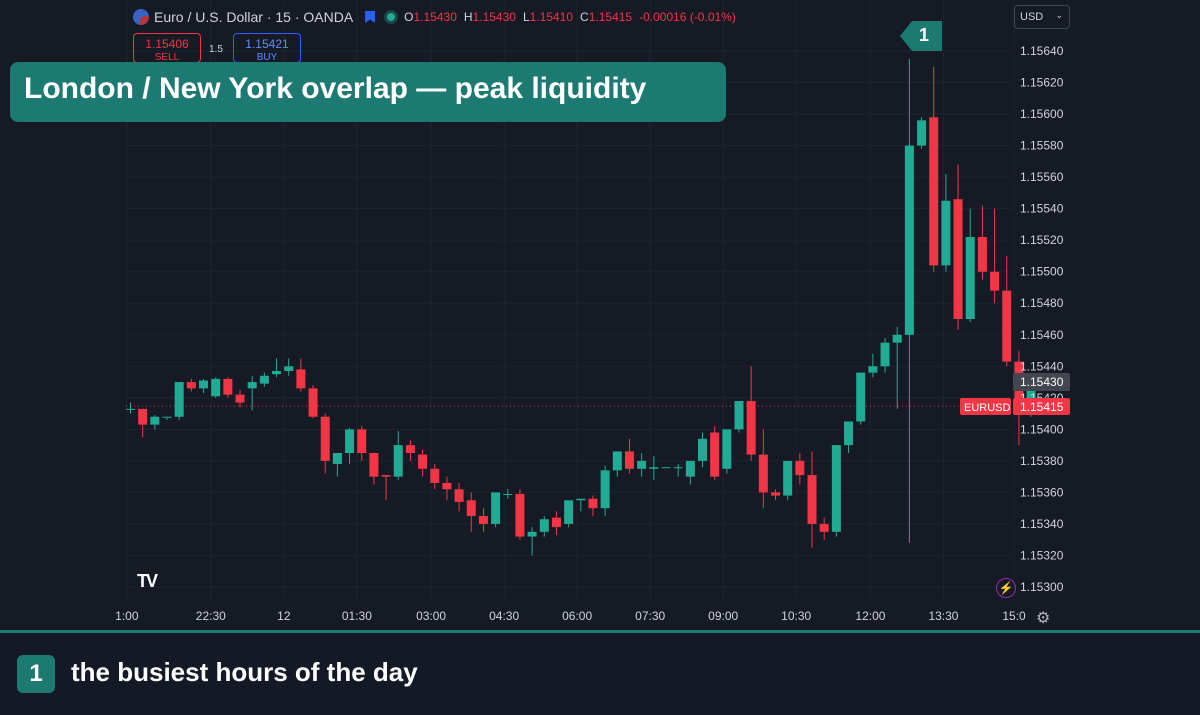  What do you see at coordinates (267, 48) in the screenshot?
I see `buy-button: 1.15421 BUY` at bounding box center [267, 48].